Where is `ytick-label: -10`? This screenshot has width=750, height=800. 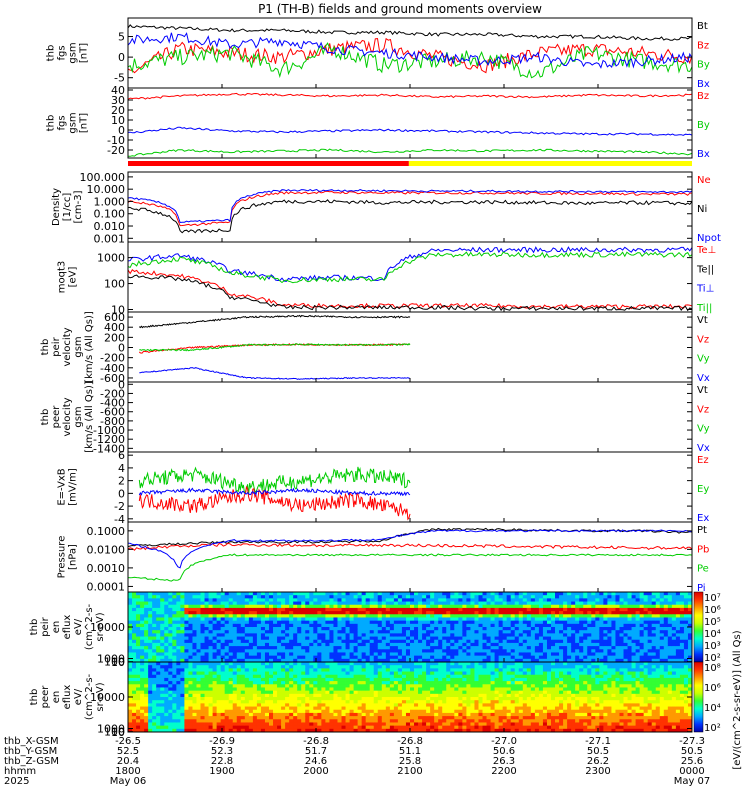
ytick-label: -10 is located at coordinates (116, 140).